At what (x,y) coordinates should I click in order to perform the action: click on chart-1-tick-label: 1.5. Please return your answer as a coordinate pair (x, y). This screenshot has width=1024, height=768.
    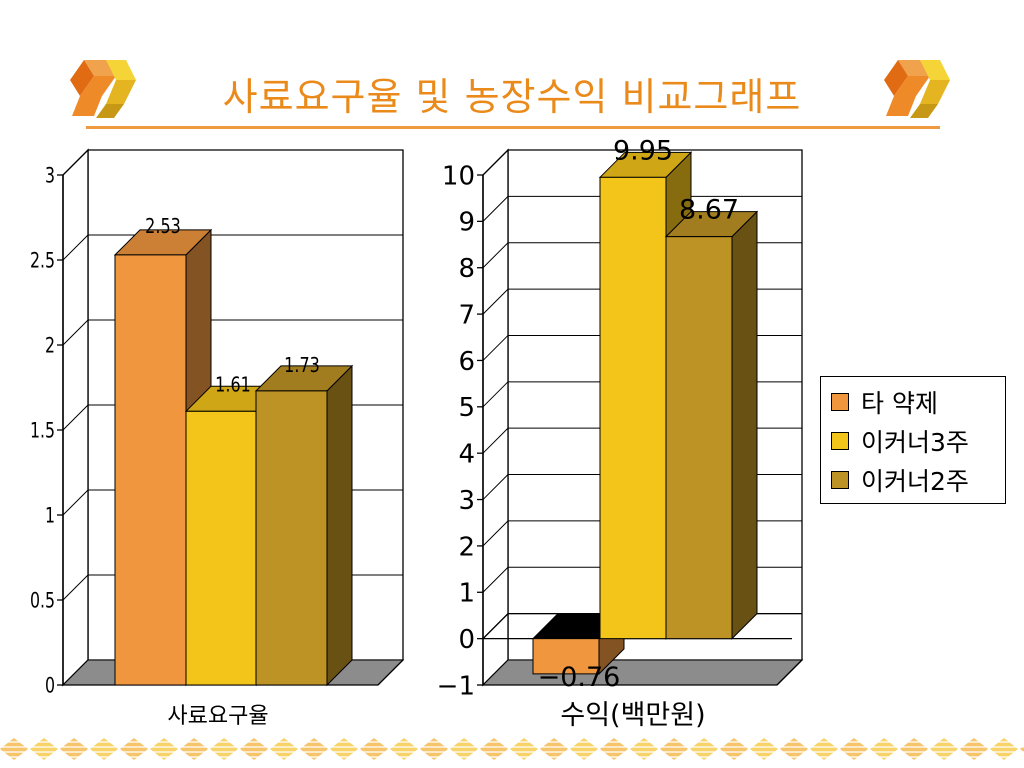
    Looking at the image, I should click on (42, 431).